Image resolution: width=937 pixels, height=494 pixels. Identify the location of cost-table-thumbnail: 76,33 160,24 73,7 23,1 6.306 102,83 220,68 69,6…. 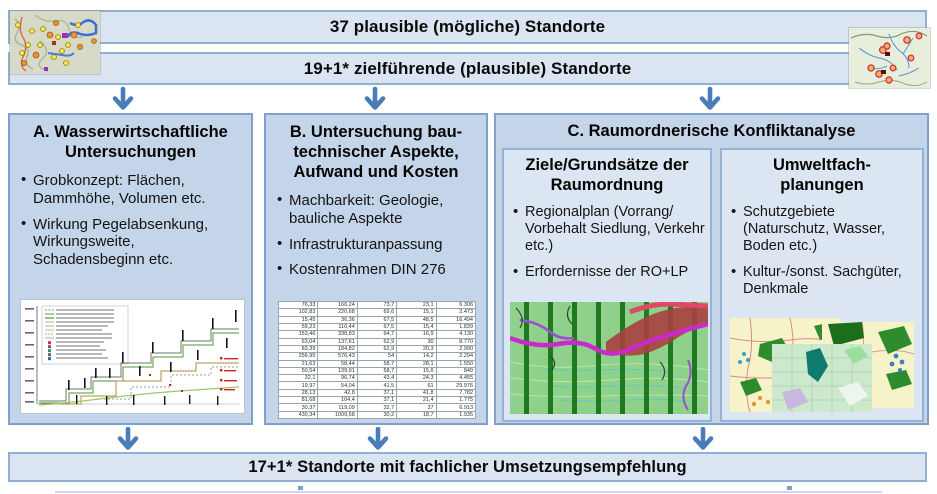
(377, 360).